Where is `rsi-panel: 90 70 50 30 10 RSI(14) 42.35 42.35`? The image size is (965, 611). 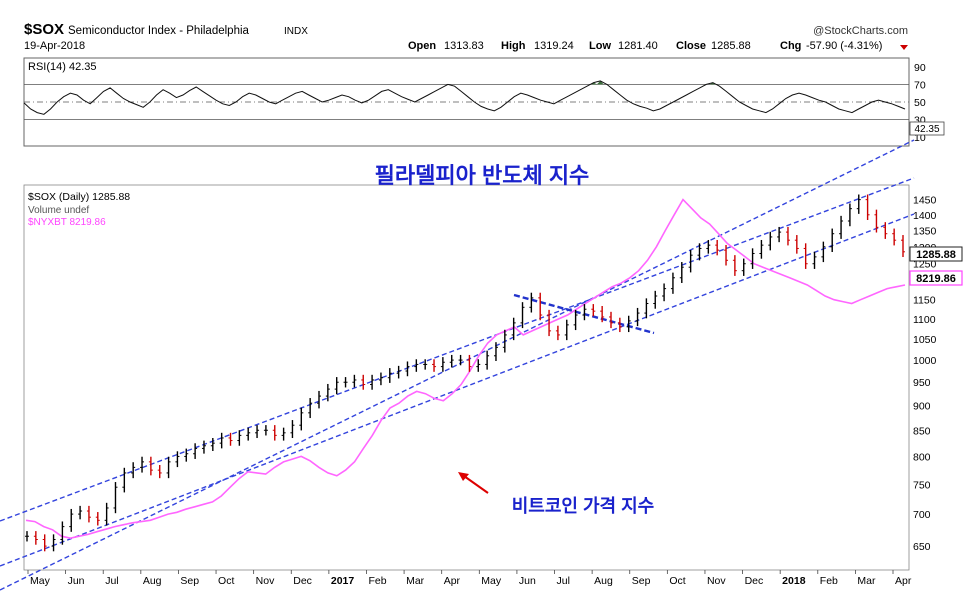
rsi-panel: 90 70 50 30 10 RSI(14) 42.35 42.35 is located at coordinates (484, 102).